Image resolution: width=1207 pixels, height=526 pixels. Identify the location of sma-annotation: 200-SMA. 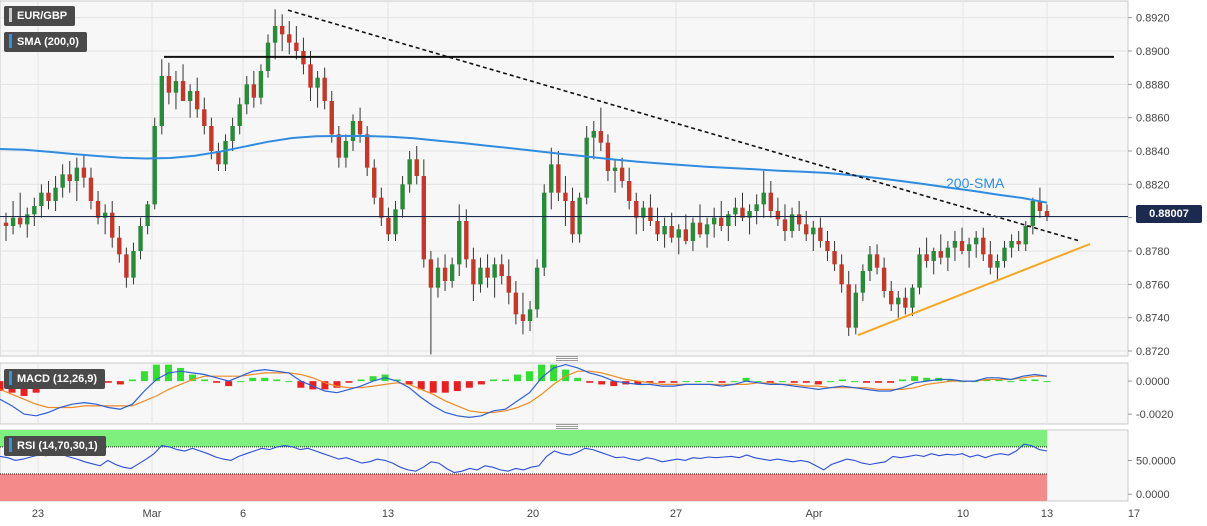
(975, 183).